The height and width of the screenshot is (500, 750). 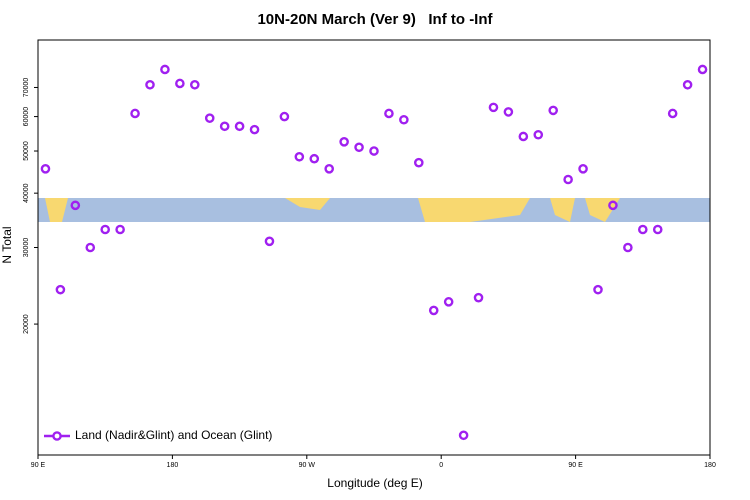 What do you see at coordinates (26, 193) in the screenshot?
I see `y-tick-label: 40000` at bounding box center [26, 193].